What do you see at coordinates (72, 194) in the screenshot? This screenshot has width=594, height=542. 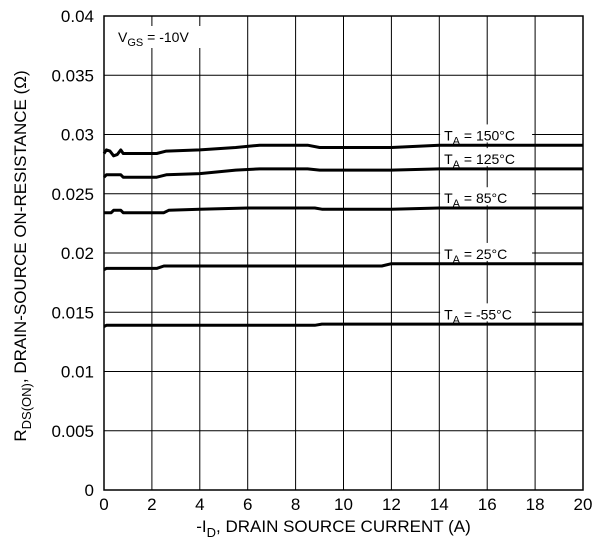 I see `y-tick-label: 0.025` at bounding box center [72, 194].